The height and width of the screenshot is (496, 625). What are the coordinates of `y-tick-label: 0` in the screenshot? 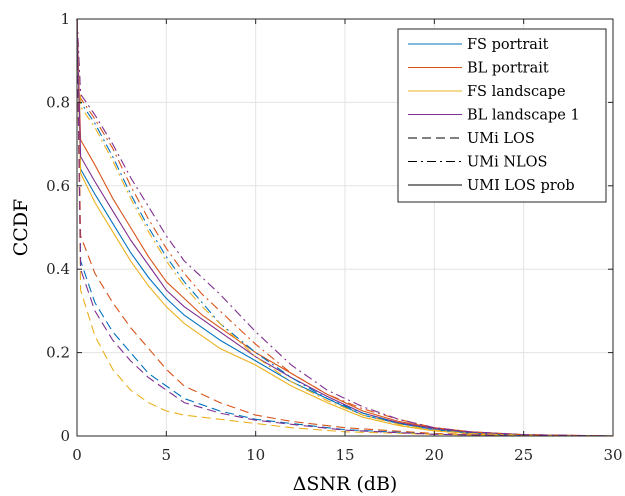 It's located at (65, 436).